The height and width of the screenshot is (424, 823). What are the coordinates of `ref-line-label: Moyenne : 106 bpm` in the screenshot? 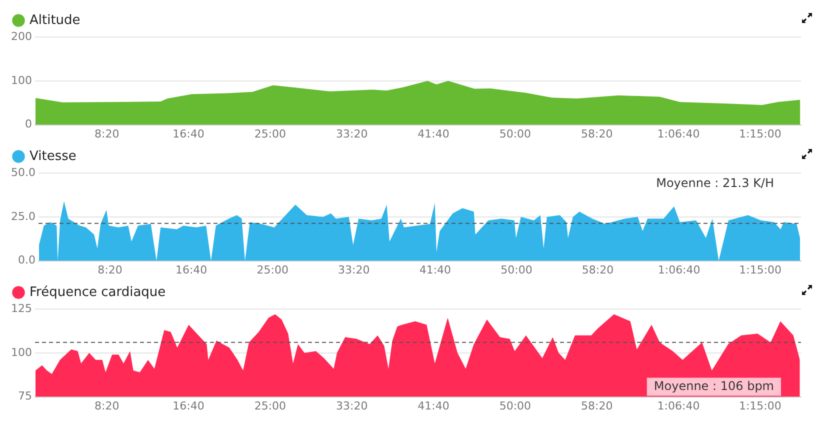 It's located at (714, 385).